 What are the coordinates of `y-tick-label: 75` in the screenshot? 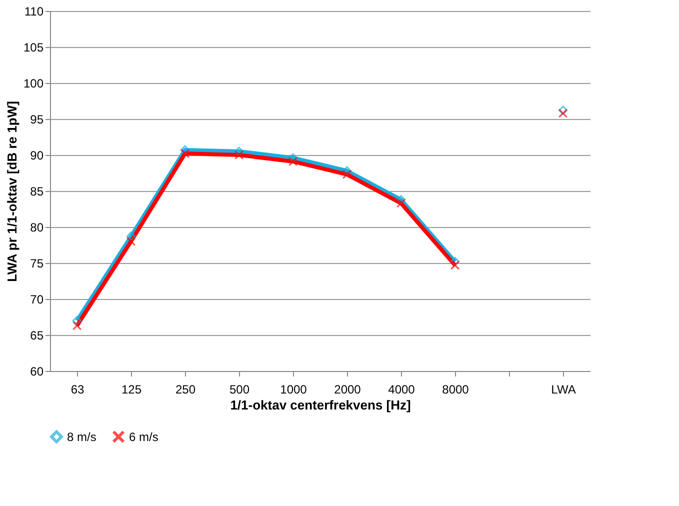 It's located at (37, 263).